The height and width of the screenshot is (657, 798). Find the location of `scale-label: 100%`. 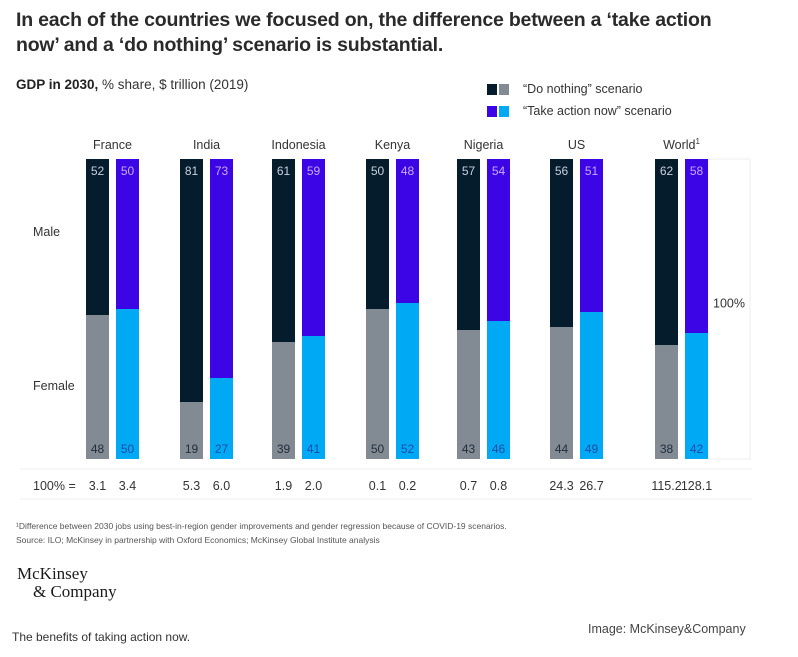

scale-label: 100% is located at coordinates (729, 304).